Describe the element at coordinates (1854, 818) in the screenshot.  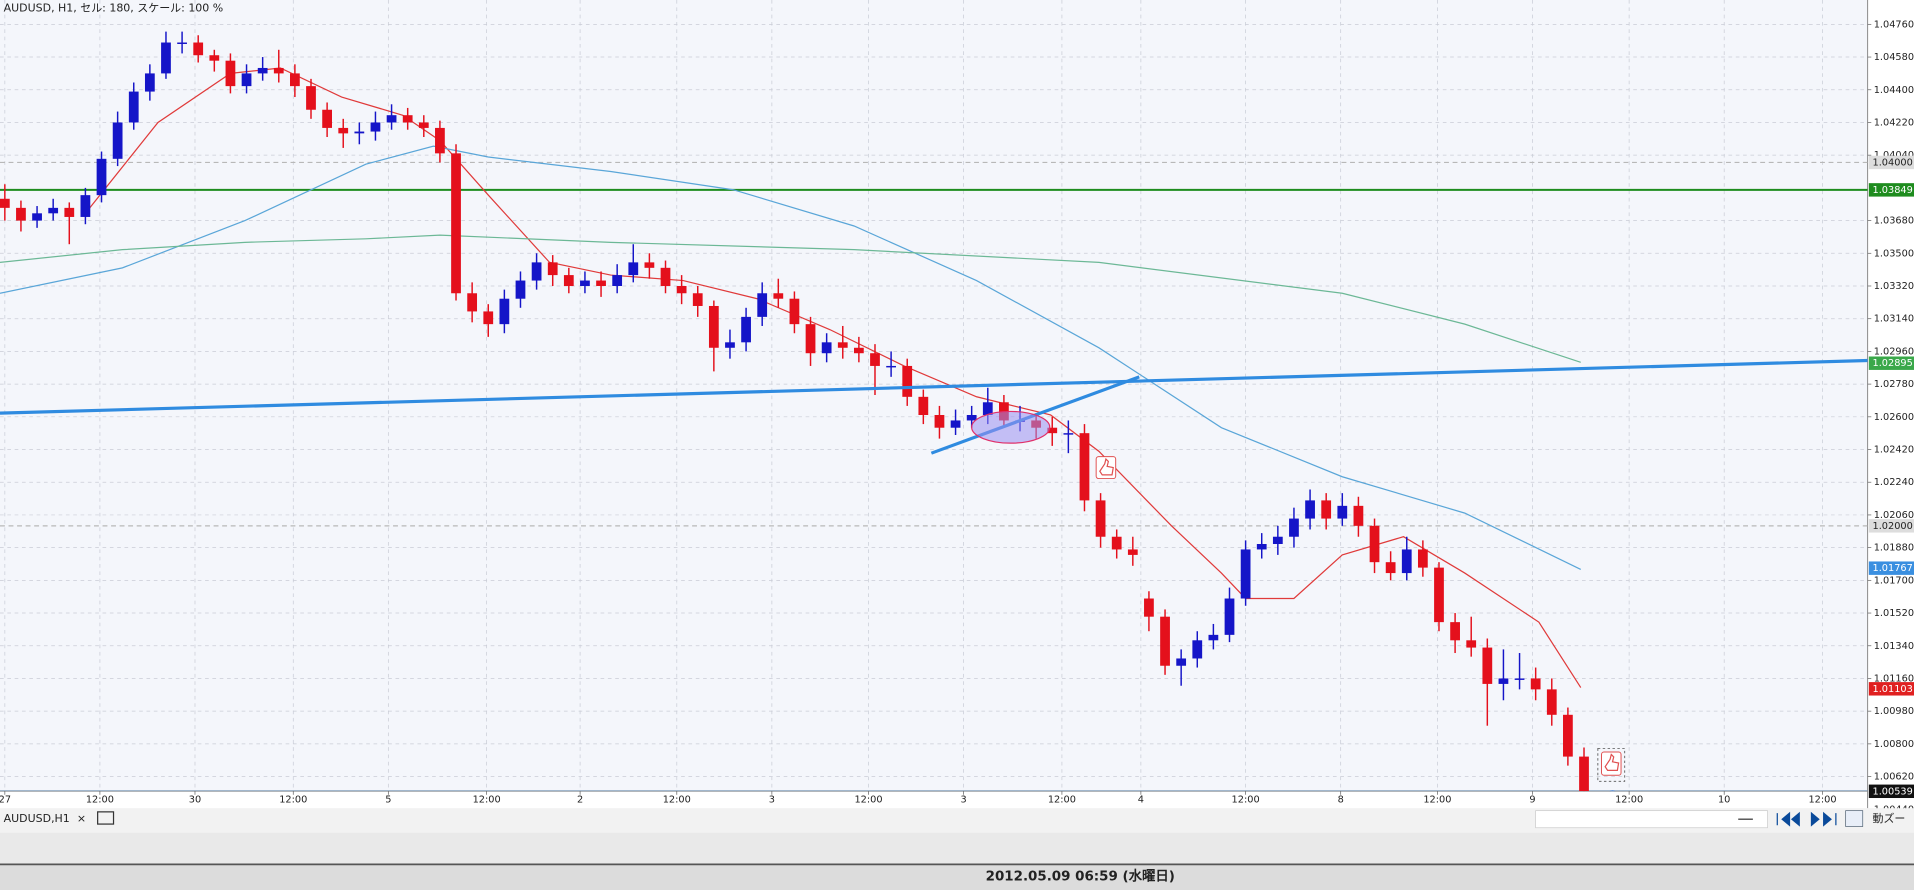
I see `zoom-icon` at that location.